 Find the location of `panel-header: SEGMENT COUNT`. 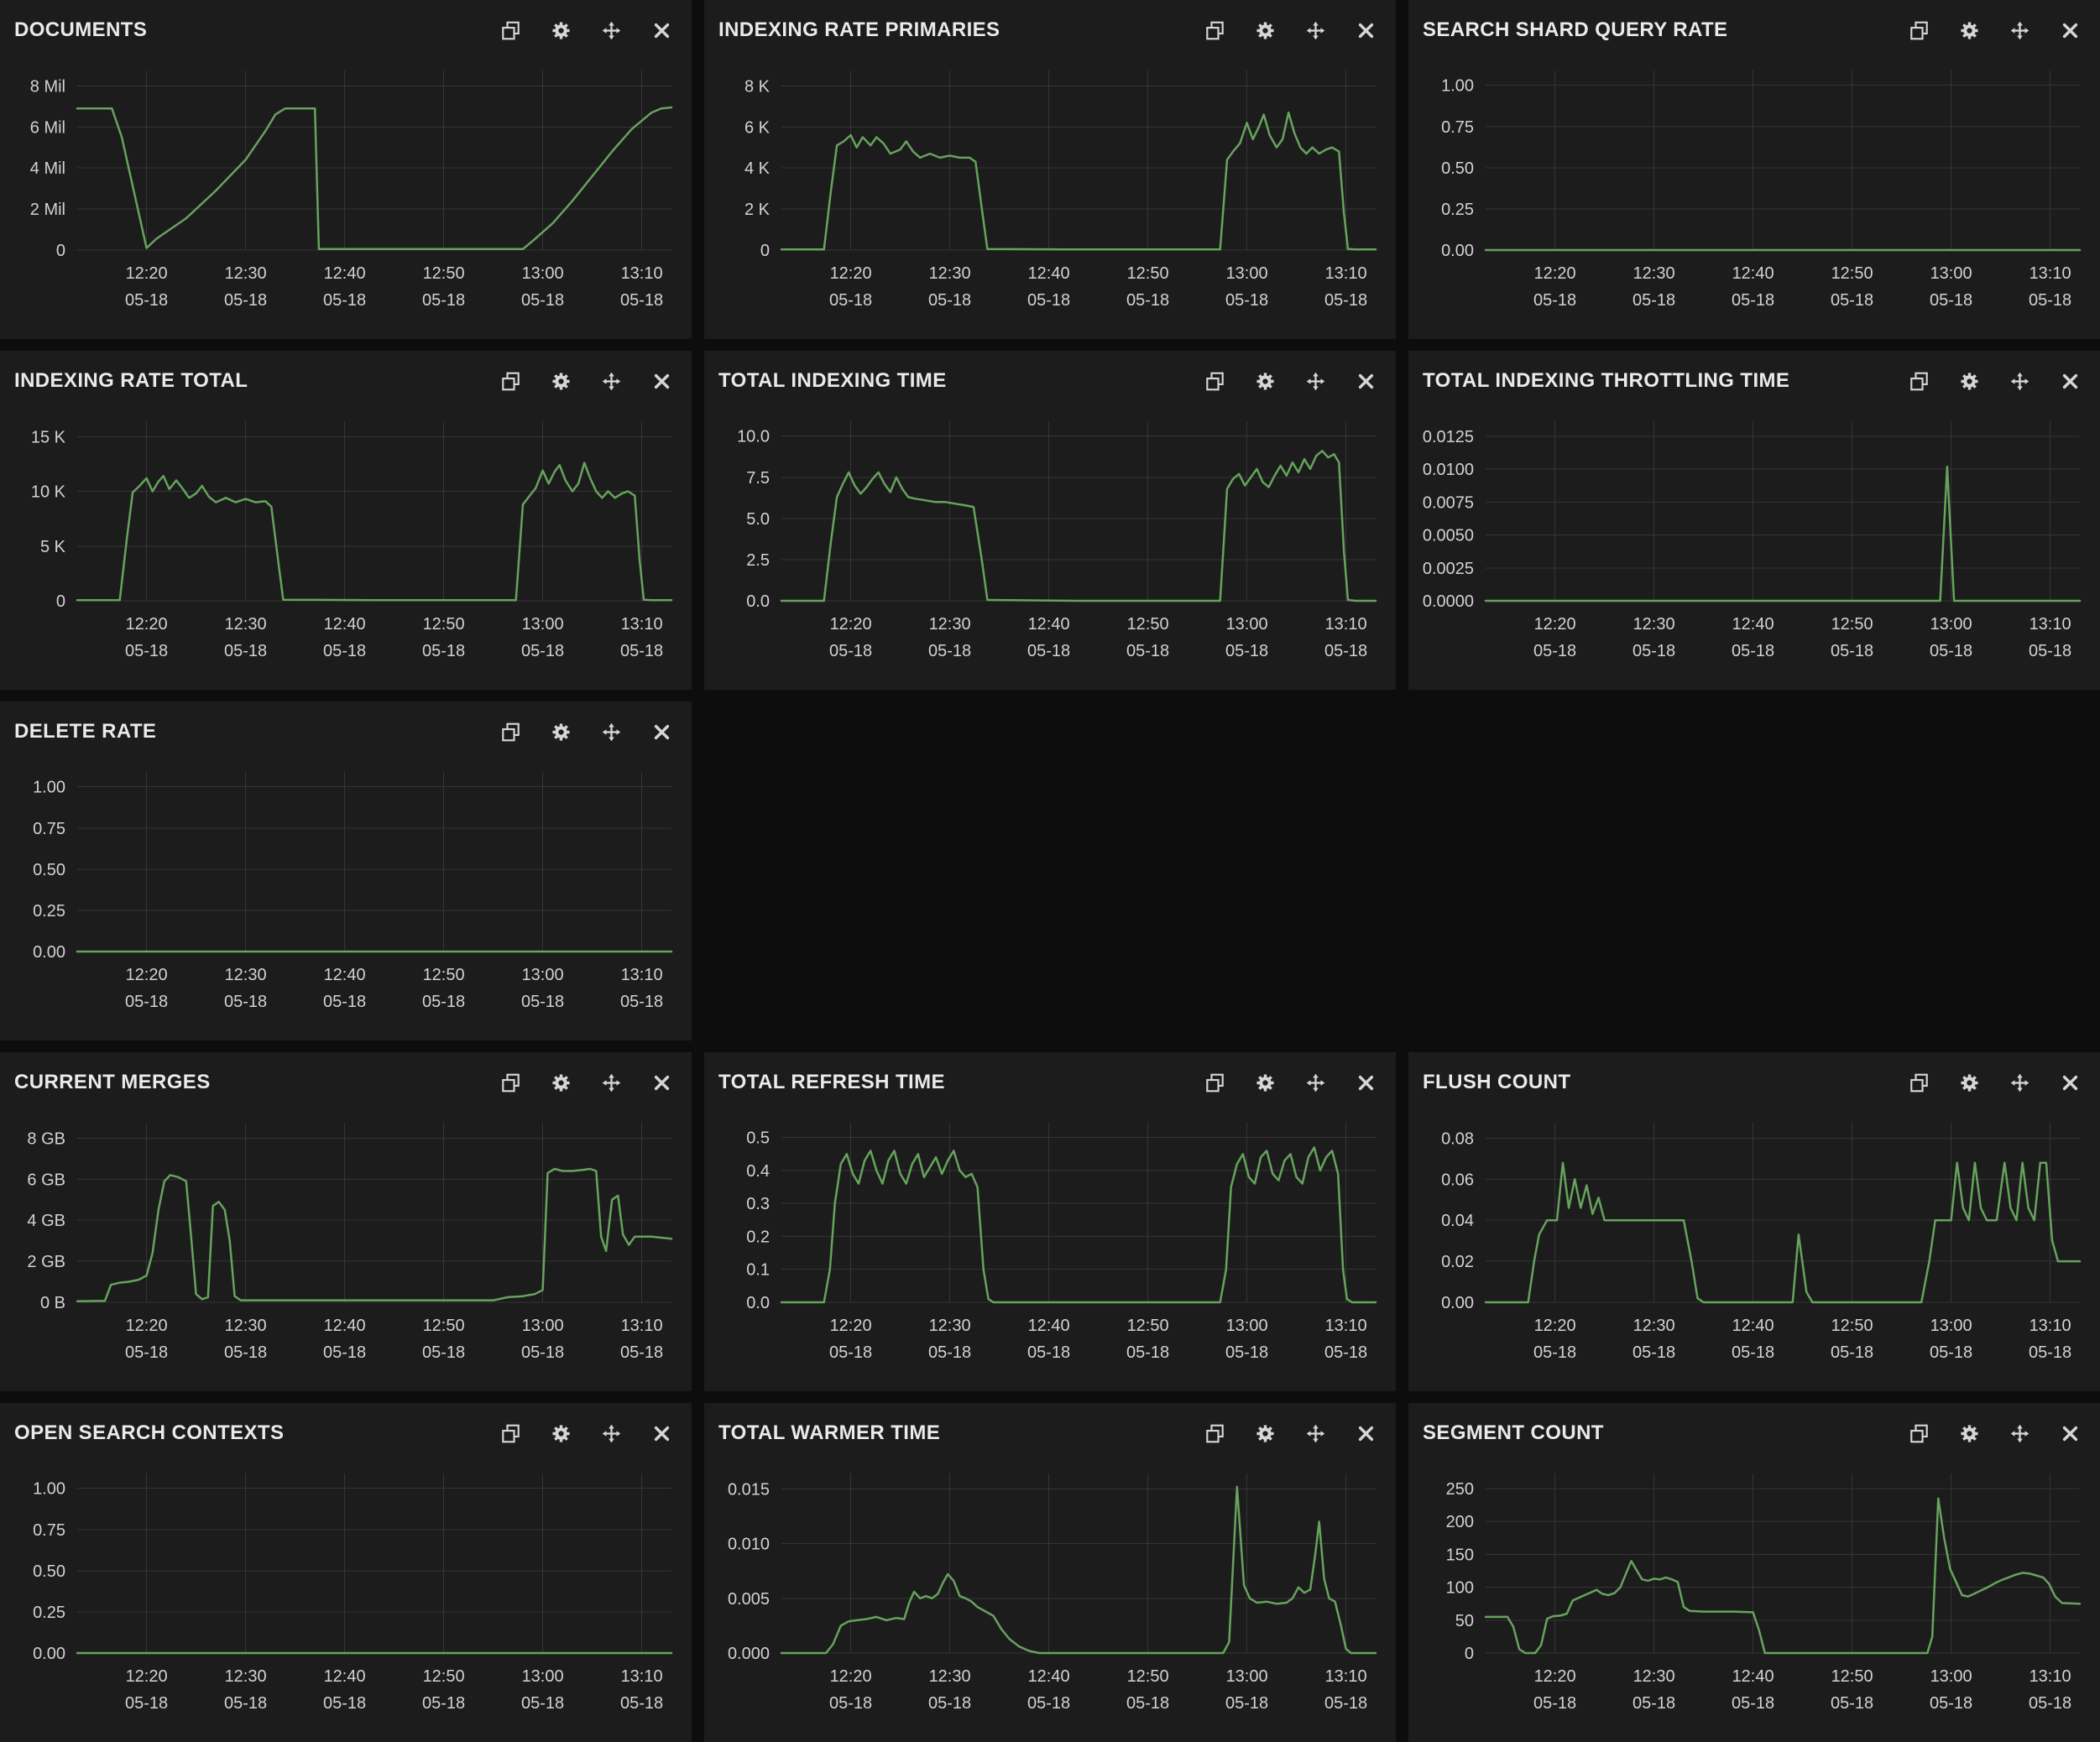

panel-header: SEGMENT COUNT is located at coordinates (1754, 1429).